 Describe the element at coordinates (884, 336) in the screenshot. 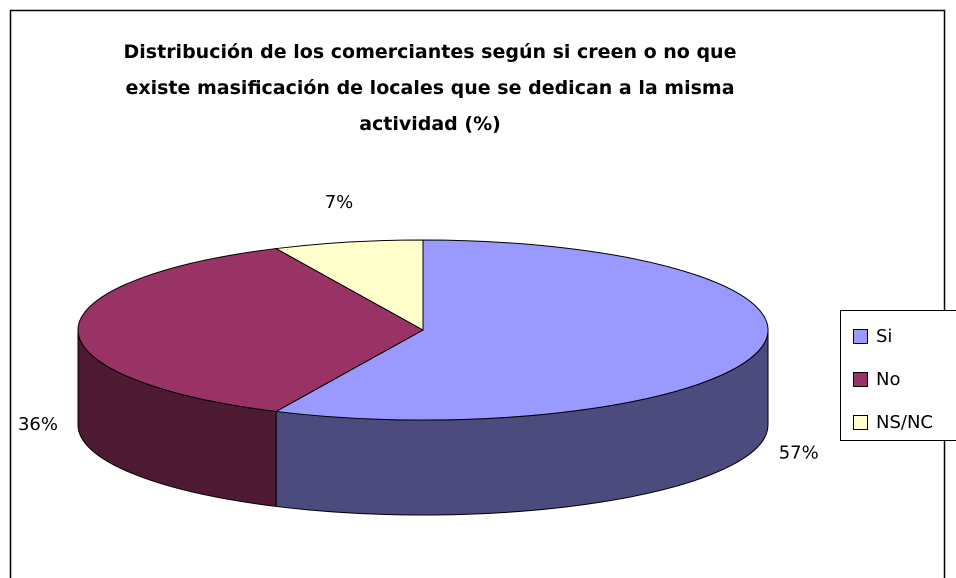

I see `legend-label: Si` at that location.